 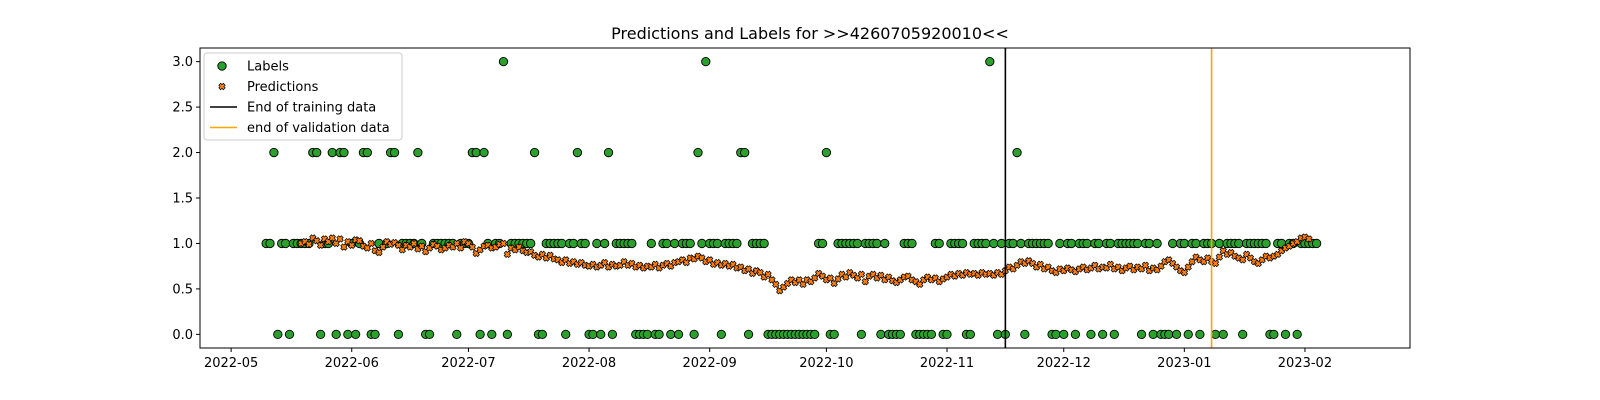 What do you see at coordinates (1064, 363) in the screenshot?
I see `x-tick-label: 2022-12` at bounding box center [1064, 363].